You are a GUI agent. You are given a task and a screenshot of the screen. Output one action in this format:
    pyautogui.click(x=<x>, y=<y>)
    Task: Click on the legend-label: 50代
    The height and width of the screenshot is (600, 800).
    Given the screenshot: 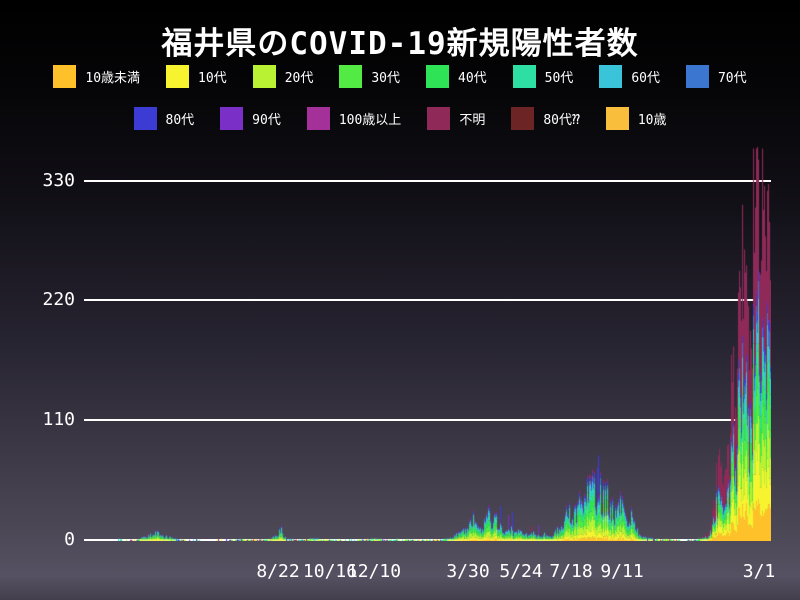 What is the action you would take?
    pyautogui.click(x=559, y=78)
    